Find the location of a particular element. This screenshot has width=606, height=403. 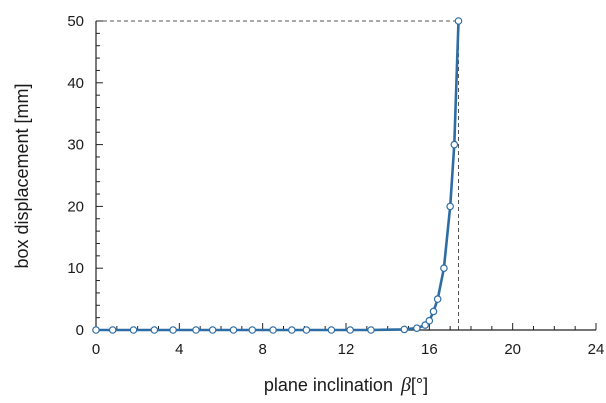

y-tick-label: 50 is located at coordinates (75, 21).